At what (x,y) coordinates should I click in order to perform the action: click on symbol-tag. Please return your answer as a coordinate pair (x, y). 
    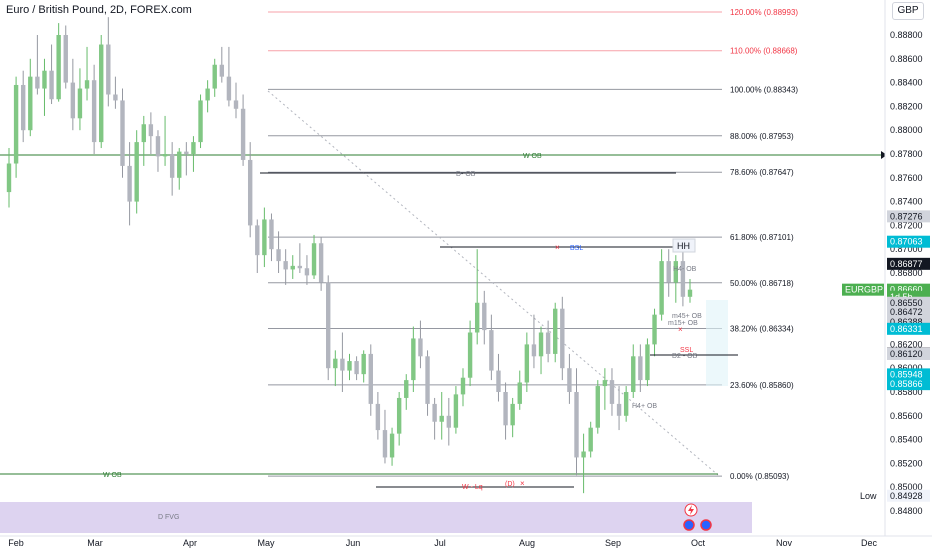
    Looking at the image, I should click on (863, 289).